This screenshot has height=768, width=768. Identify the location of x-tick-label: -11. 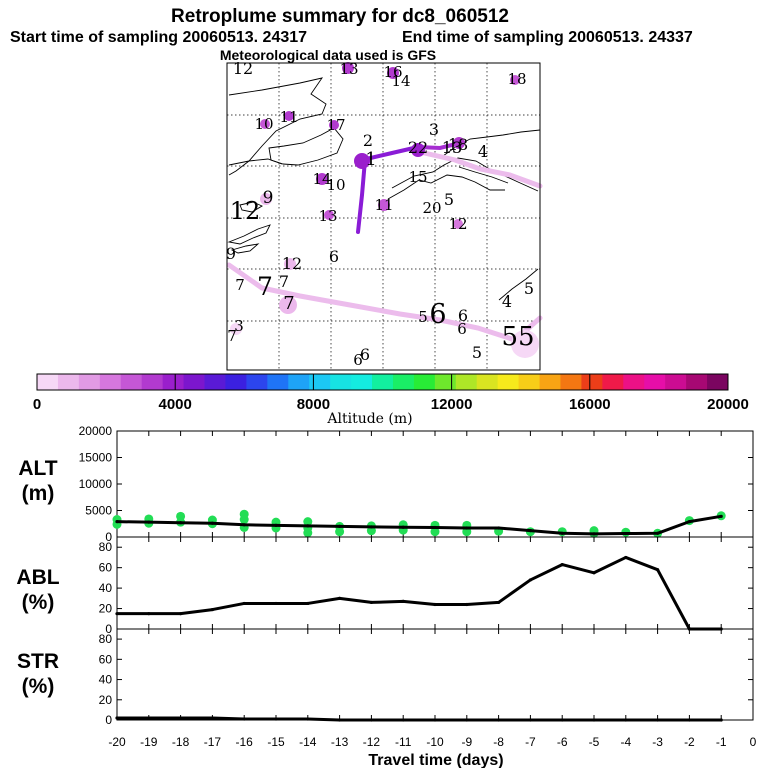
(403, 742).